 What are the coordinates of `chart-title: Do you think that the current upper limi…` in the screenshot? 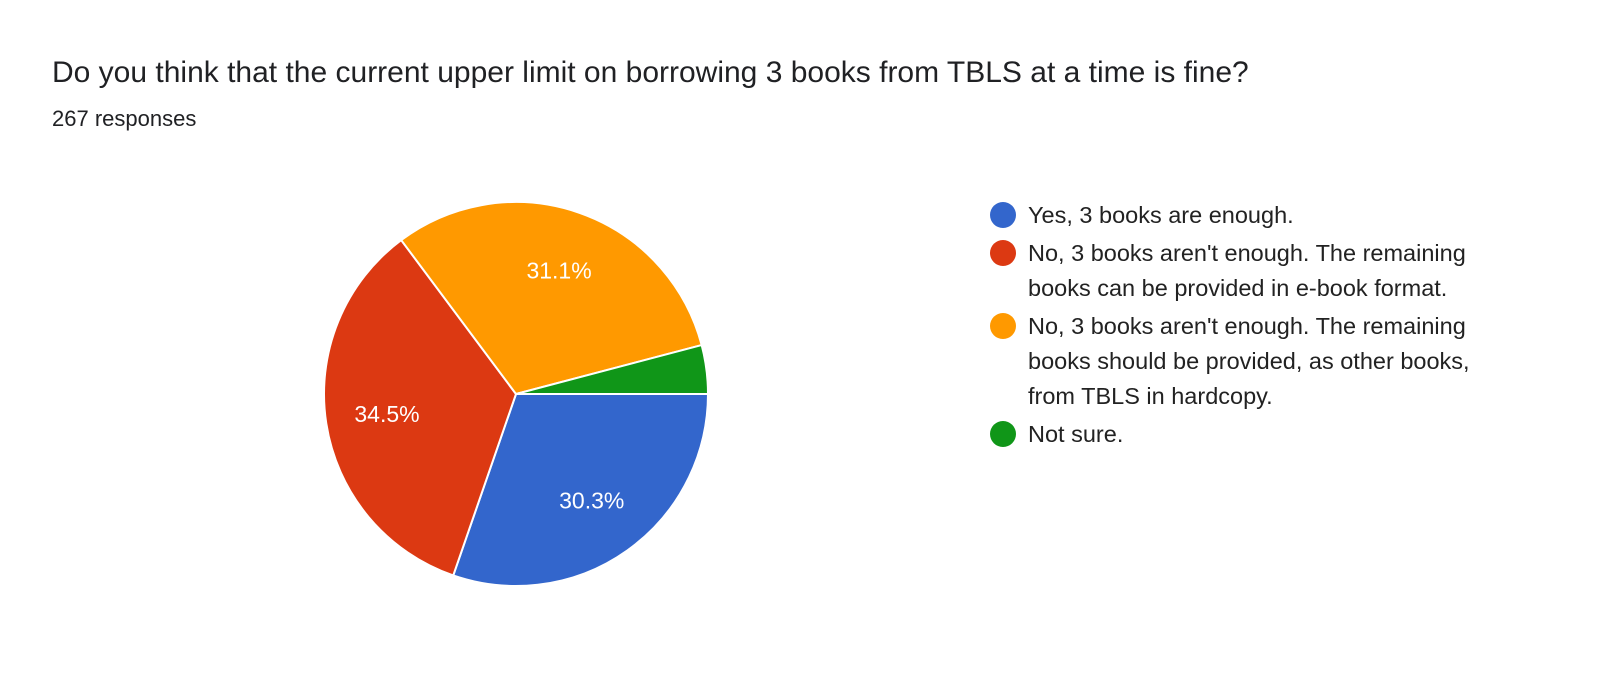 It's located at (650, 72).